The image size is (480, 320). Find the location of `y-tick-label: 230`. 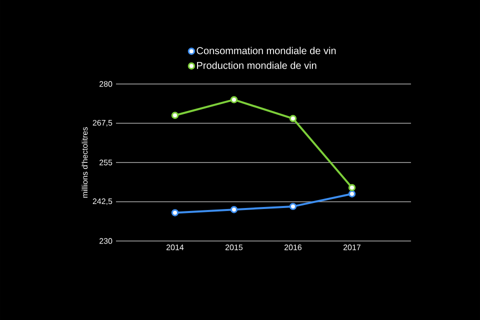

y-tick-label: 230 is located at coordinates (106, 241).